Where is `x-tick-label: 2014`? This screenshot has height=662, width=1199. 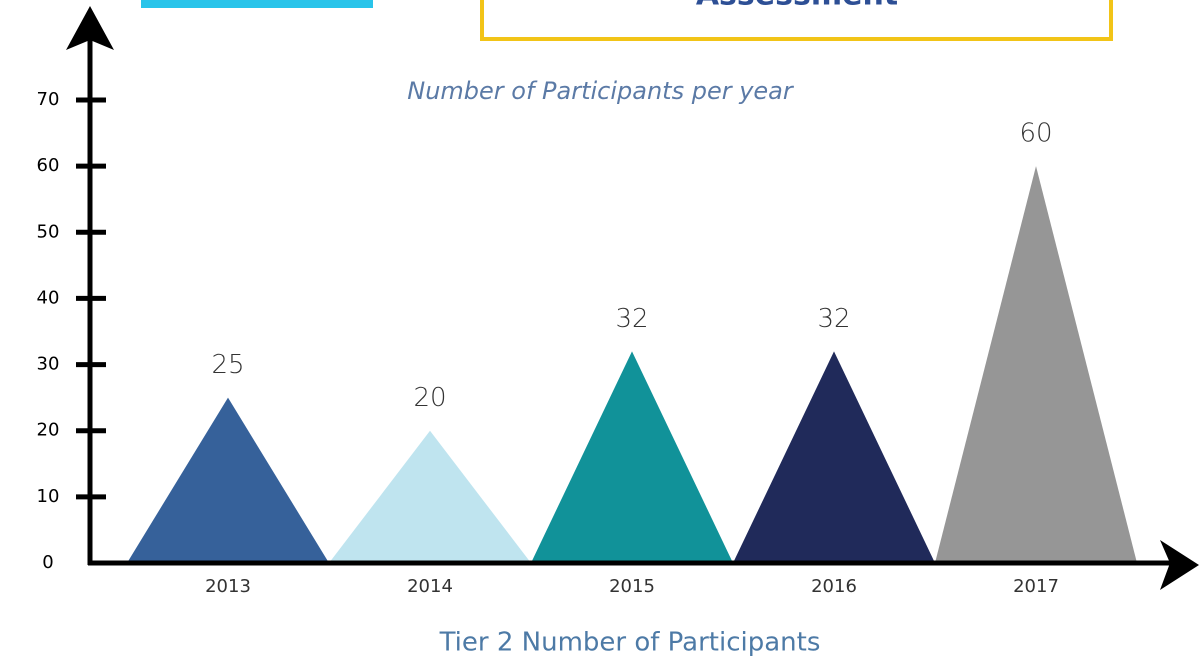
x-tick-label: 2014 is located at coordinates (430, 586).